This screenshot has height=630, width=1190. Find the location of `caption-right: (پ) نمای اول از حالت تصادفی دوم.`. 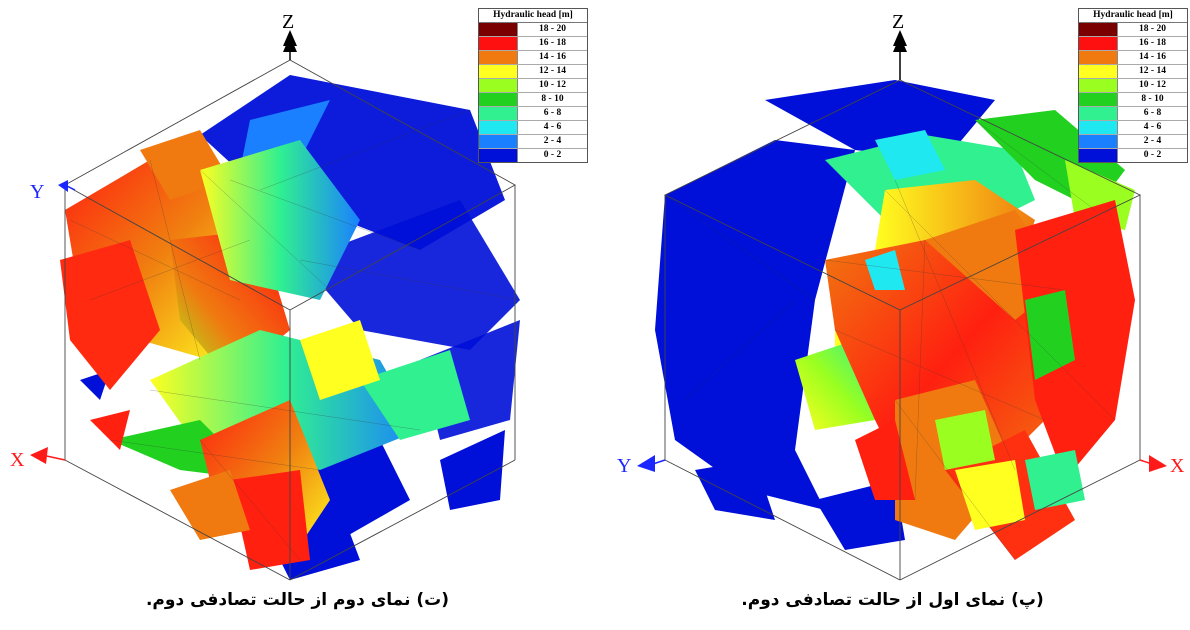

caption-right: (پ) نمای اول از حالت تصادفی دوم. is located at coordinates (892, 600).